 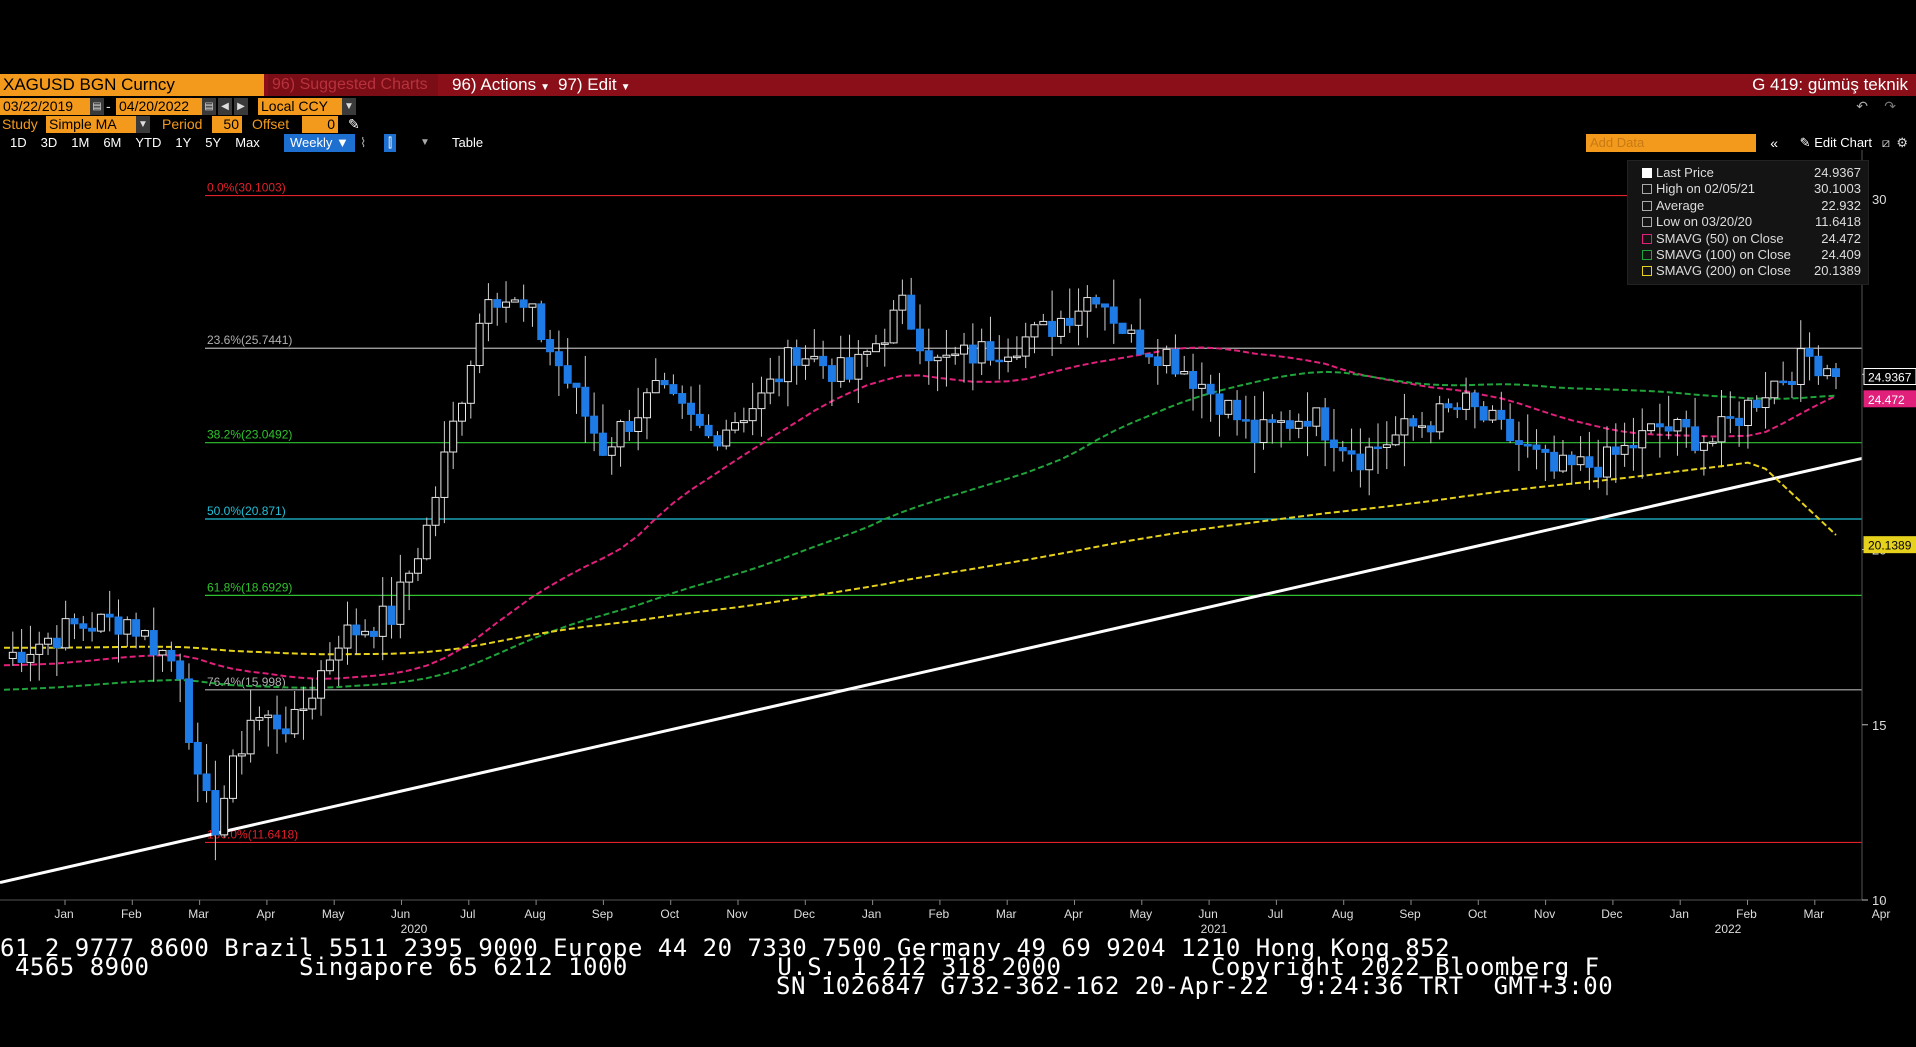 I want to click on legend-row: Last Price 24.9367, so click(x=1751, y=173).